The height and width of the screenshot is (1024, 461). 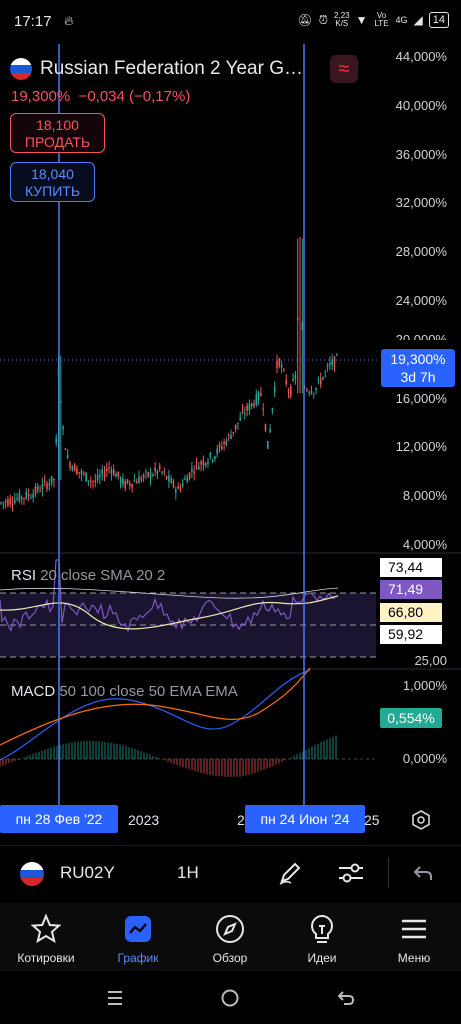 What do you see at coordinates (87, 872) in the screenshot?
I see `symbol-selector: RU02Y` at bounding box center [87, 872].